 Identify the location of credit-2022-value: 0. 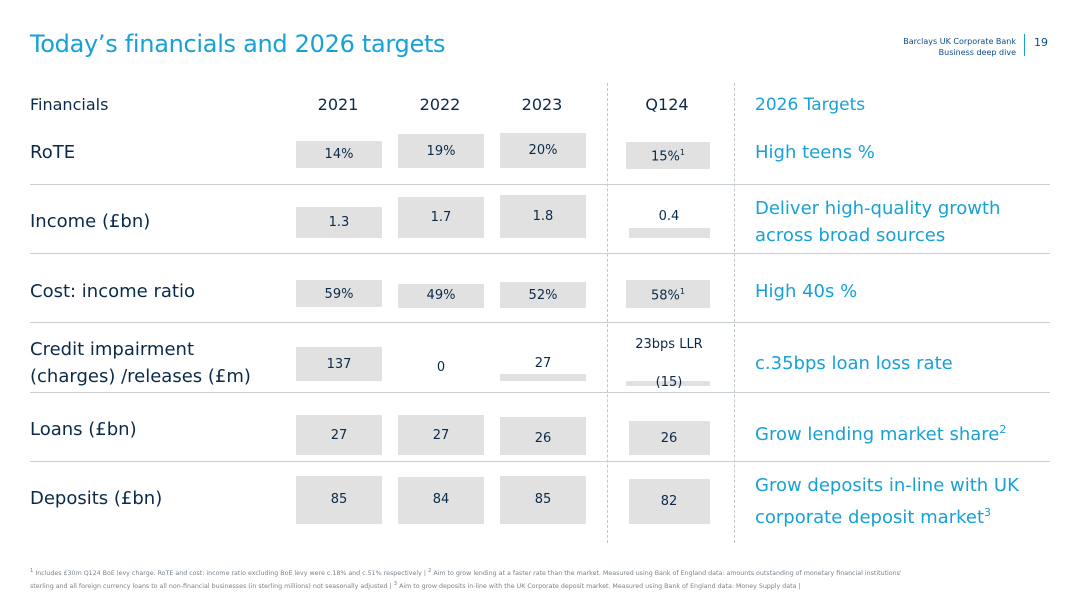
(441, 367).